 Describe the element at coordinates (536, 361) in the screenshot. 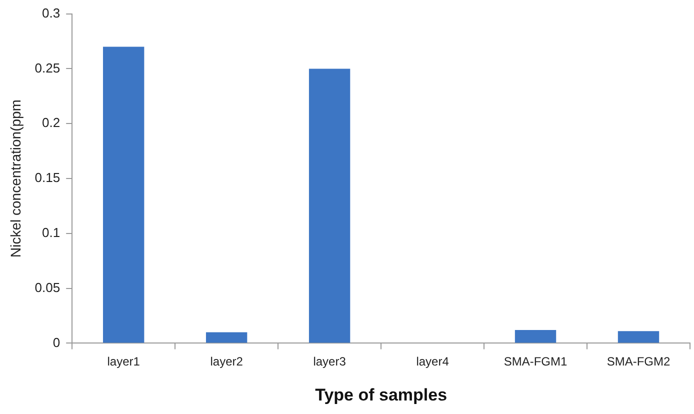

I see `x-tick-label: SMA-FGM1` at that location.